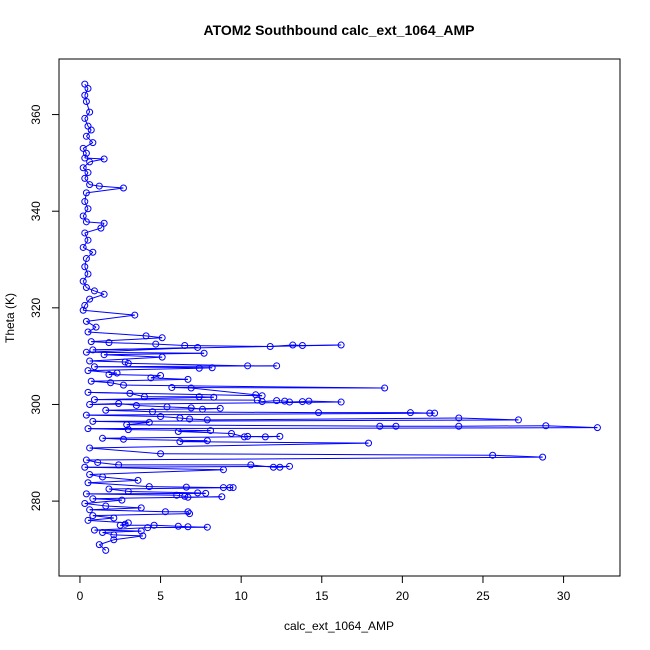 The height and width of the screenshot is (650, 650). Describe the element at coordinates (403, 596) in the screenshot. I see `x-tick-label: 20` at that location.